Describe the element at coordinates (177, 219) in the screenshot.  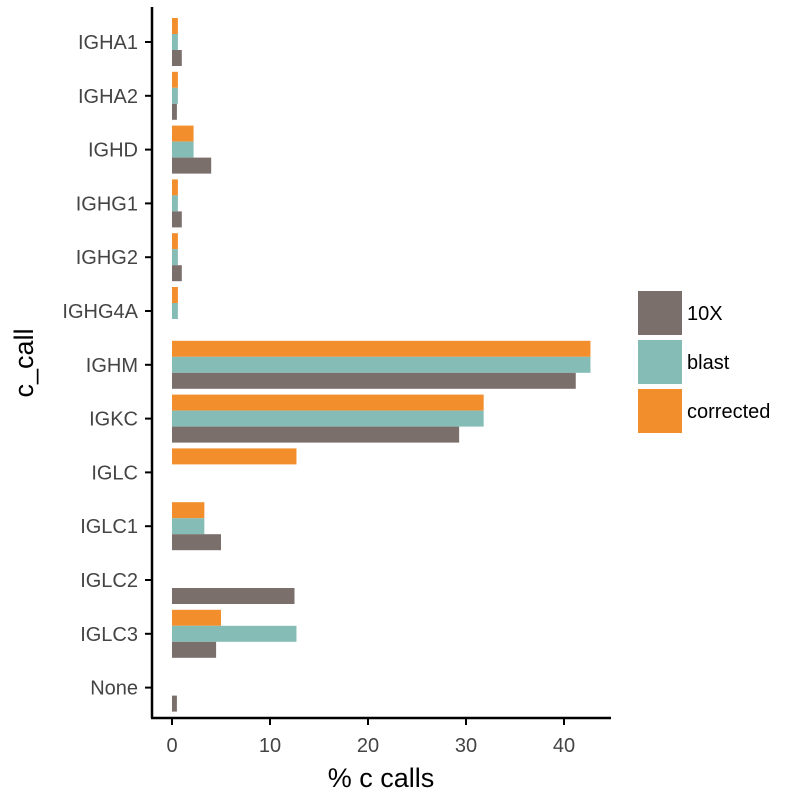
I see `bar-10x-ighg1` at that location.